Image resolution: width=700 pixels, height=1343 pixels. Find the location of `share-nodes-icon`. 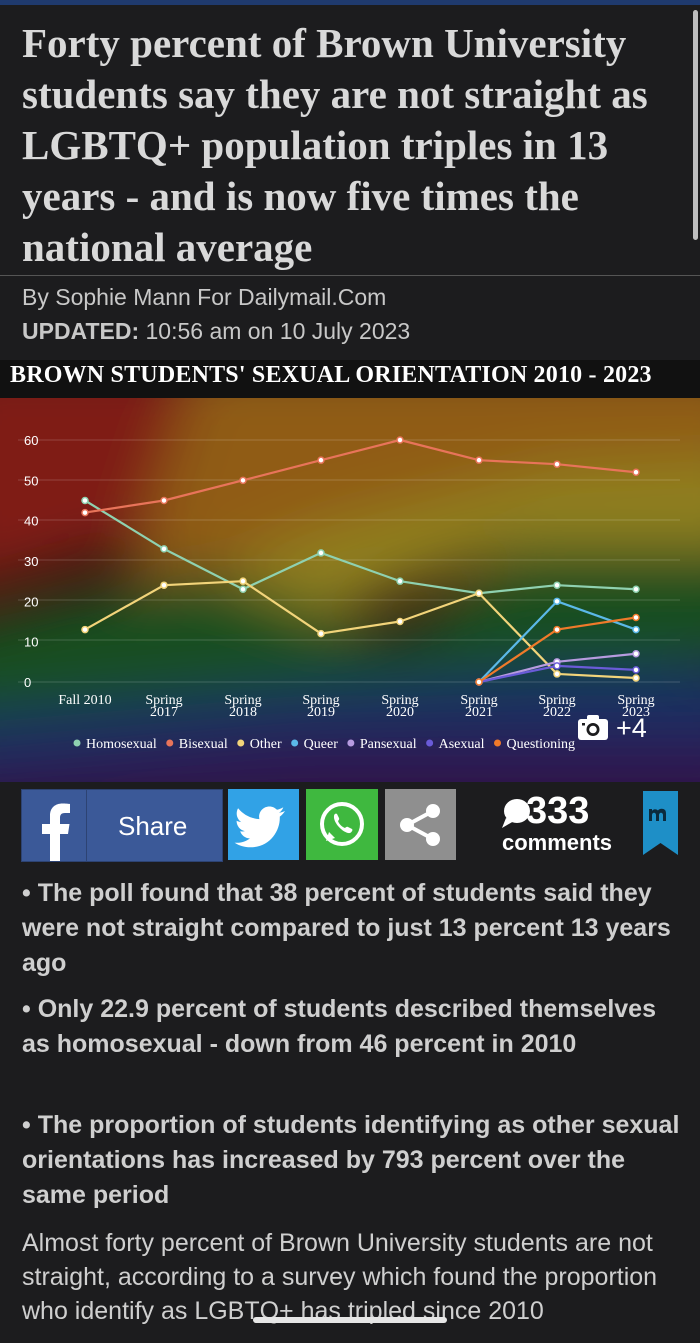

share-nodes-icon is located at coordinates (420, 825).